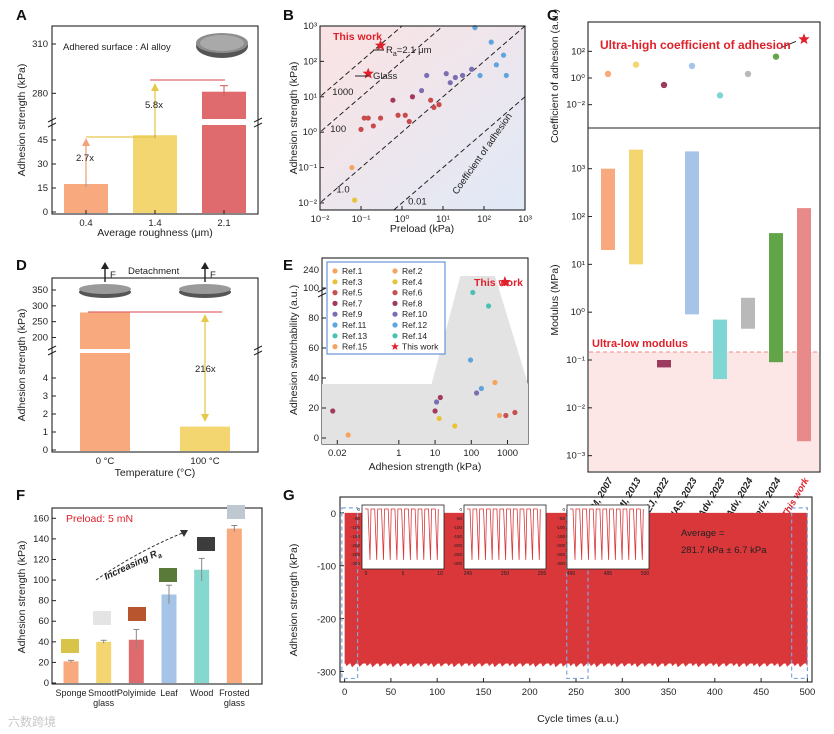 Image resolution: width=834 pixels, height=734 pixels. Describe the element at coordinates (313, 378) in the screenshot. I see `ytick: 40` at that location.